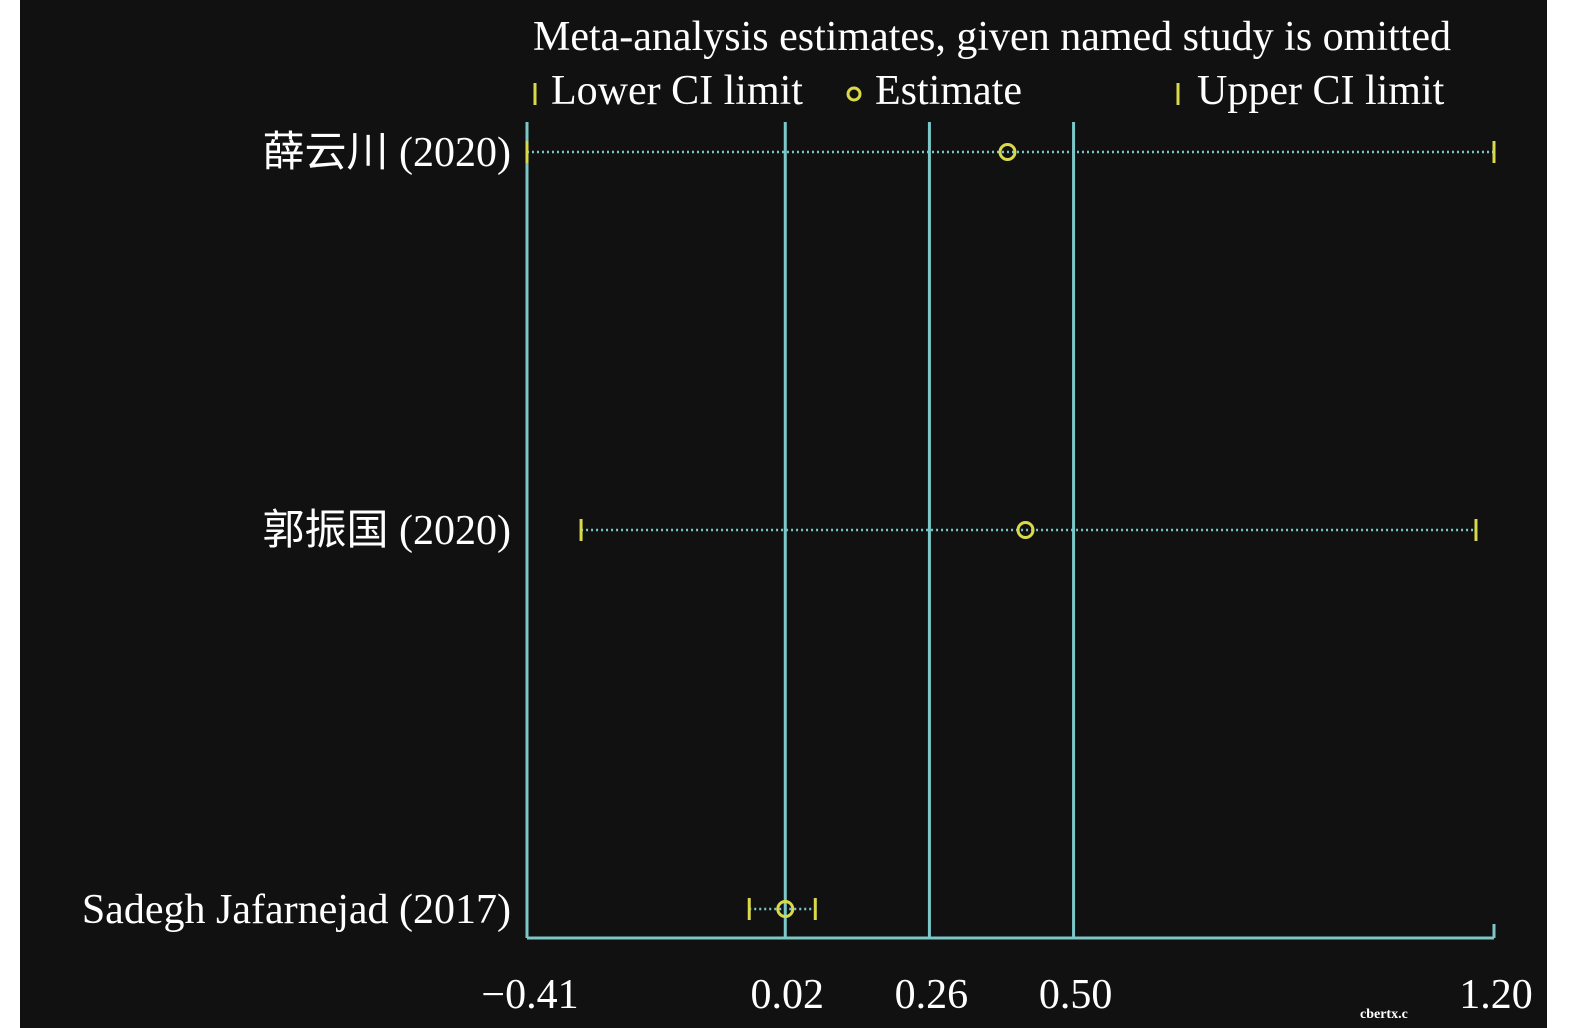 The width and height of the screenshot is (1575, 1028). I want to click on legend: Lower CI limit Estimate Upper CI limit, so click(989, 91).